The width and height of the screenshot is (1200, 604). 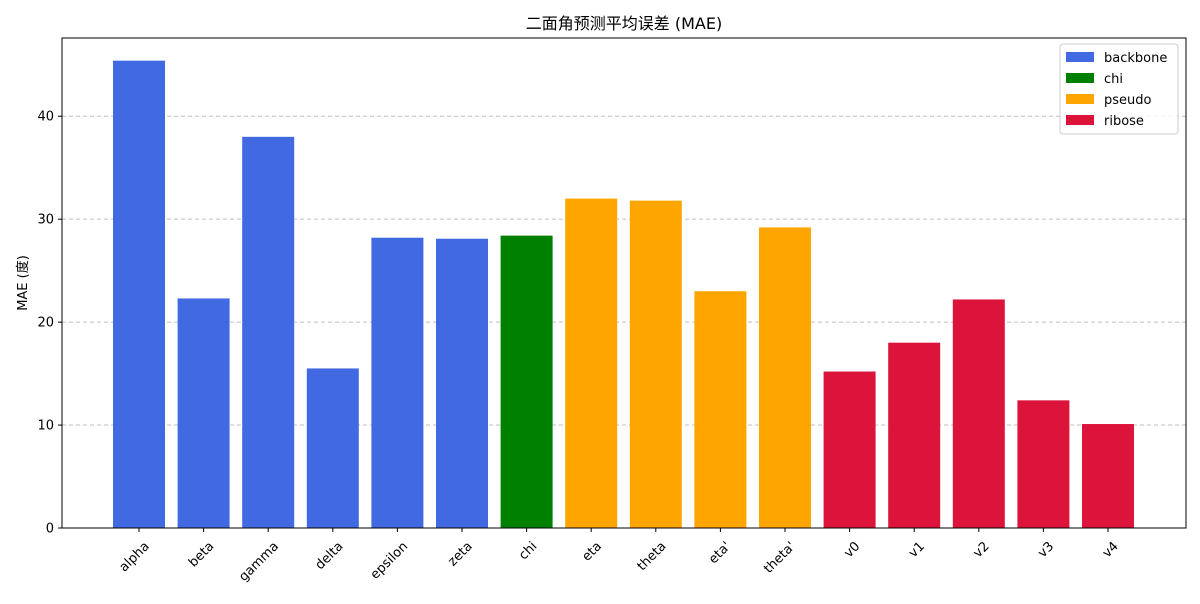 I want to click on x-tick-label: beta, so click(x=201, y=554).